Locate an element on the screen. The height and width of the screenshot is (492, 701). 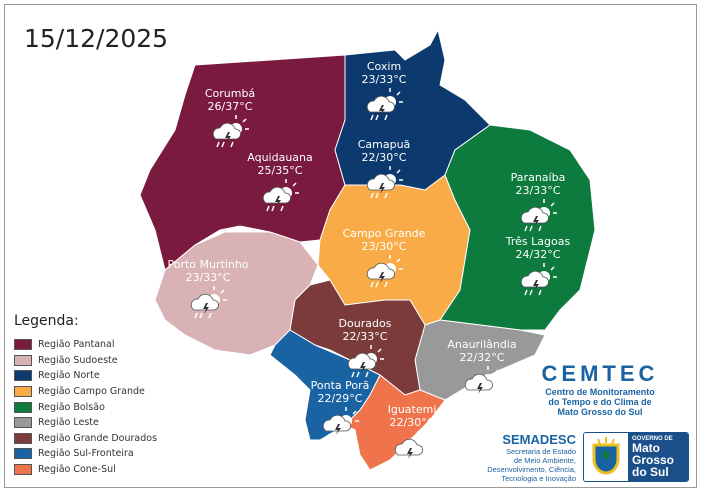
city-temperature: 22/33°C is located at coordinates (365, 336).